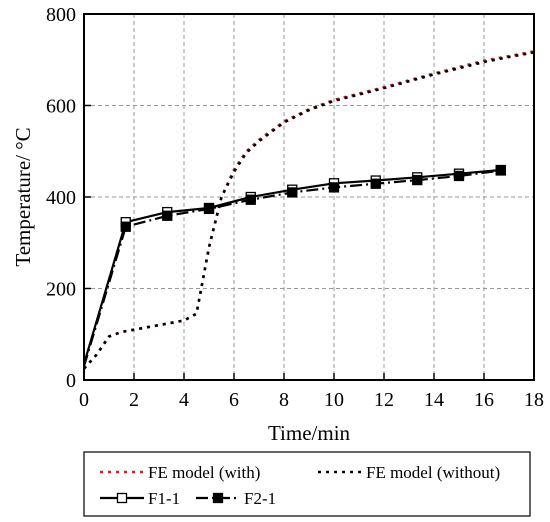  Describe the element at coordinates (204, 472) in the screenshot. I see `legend-label-1: FE model (with)` at that location.